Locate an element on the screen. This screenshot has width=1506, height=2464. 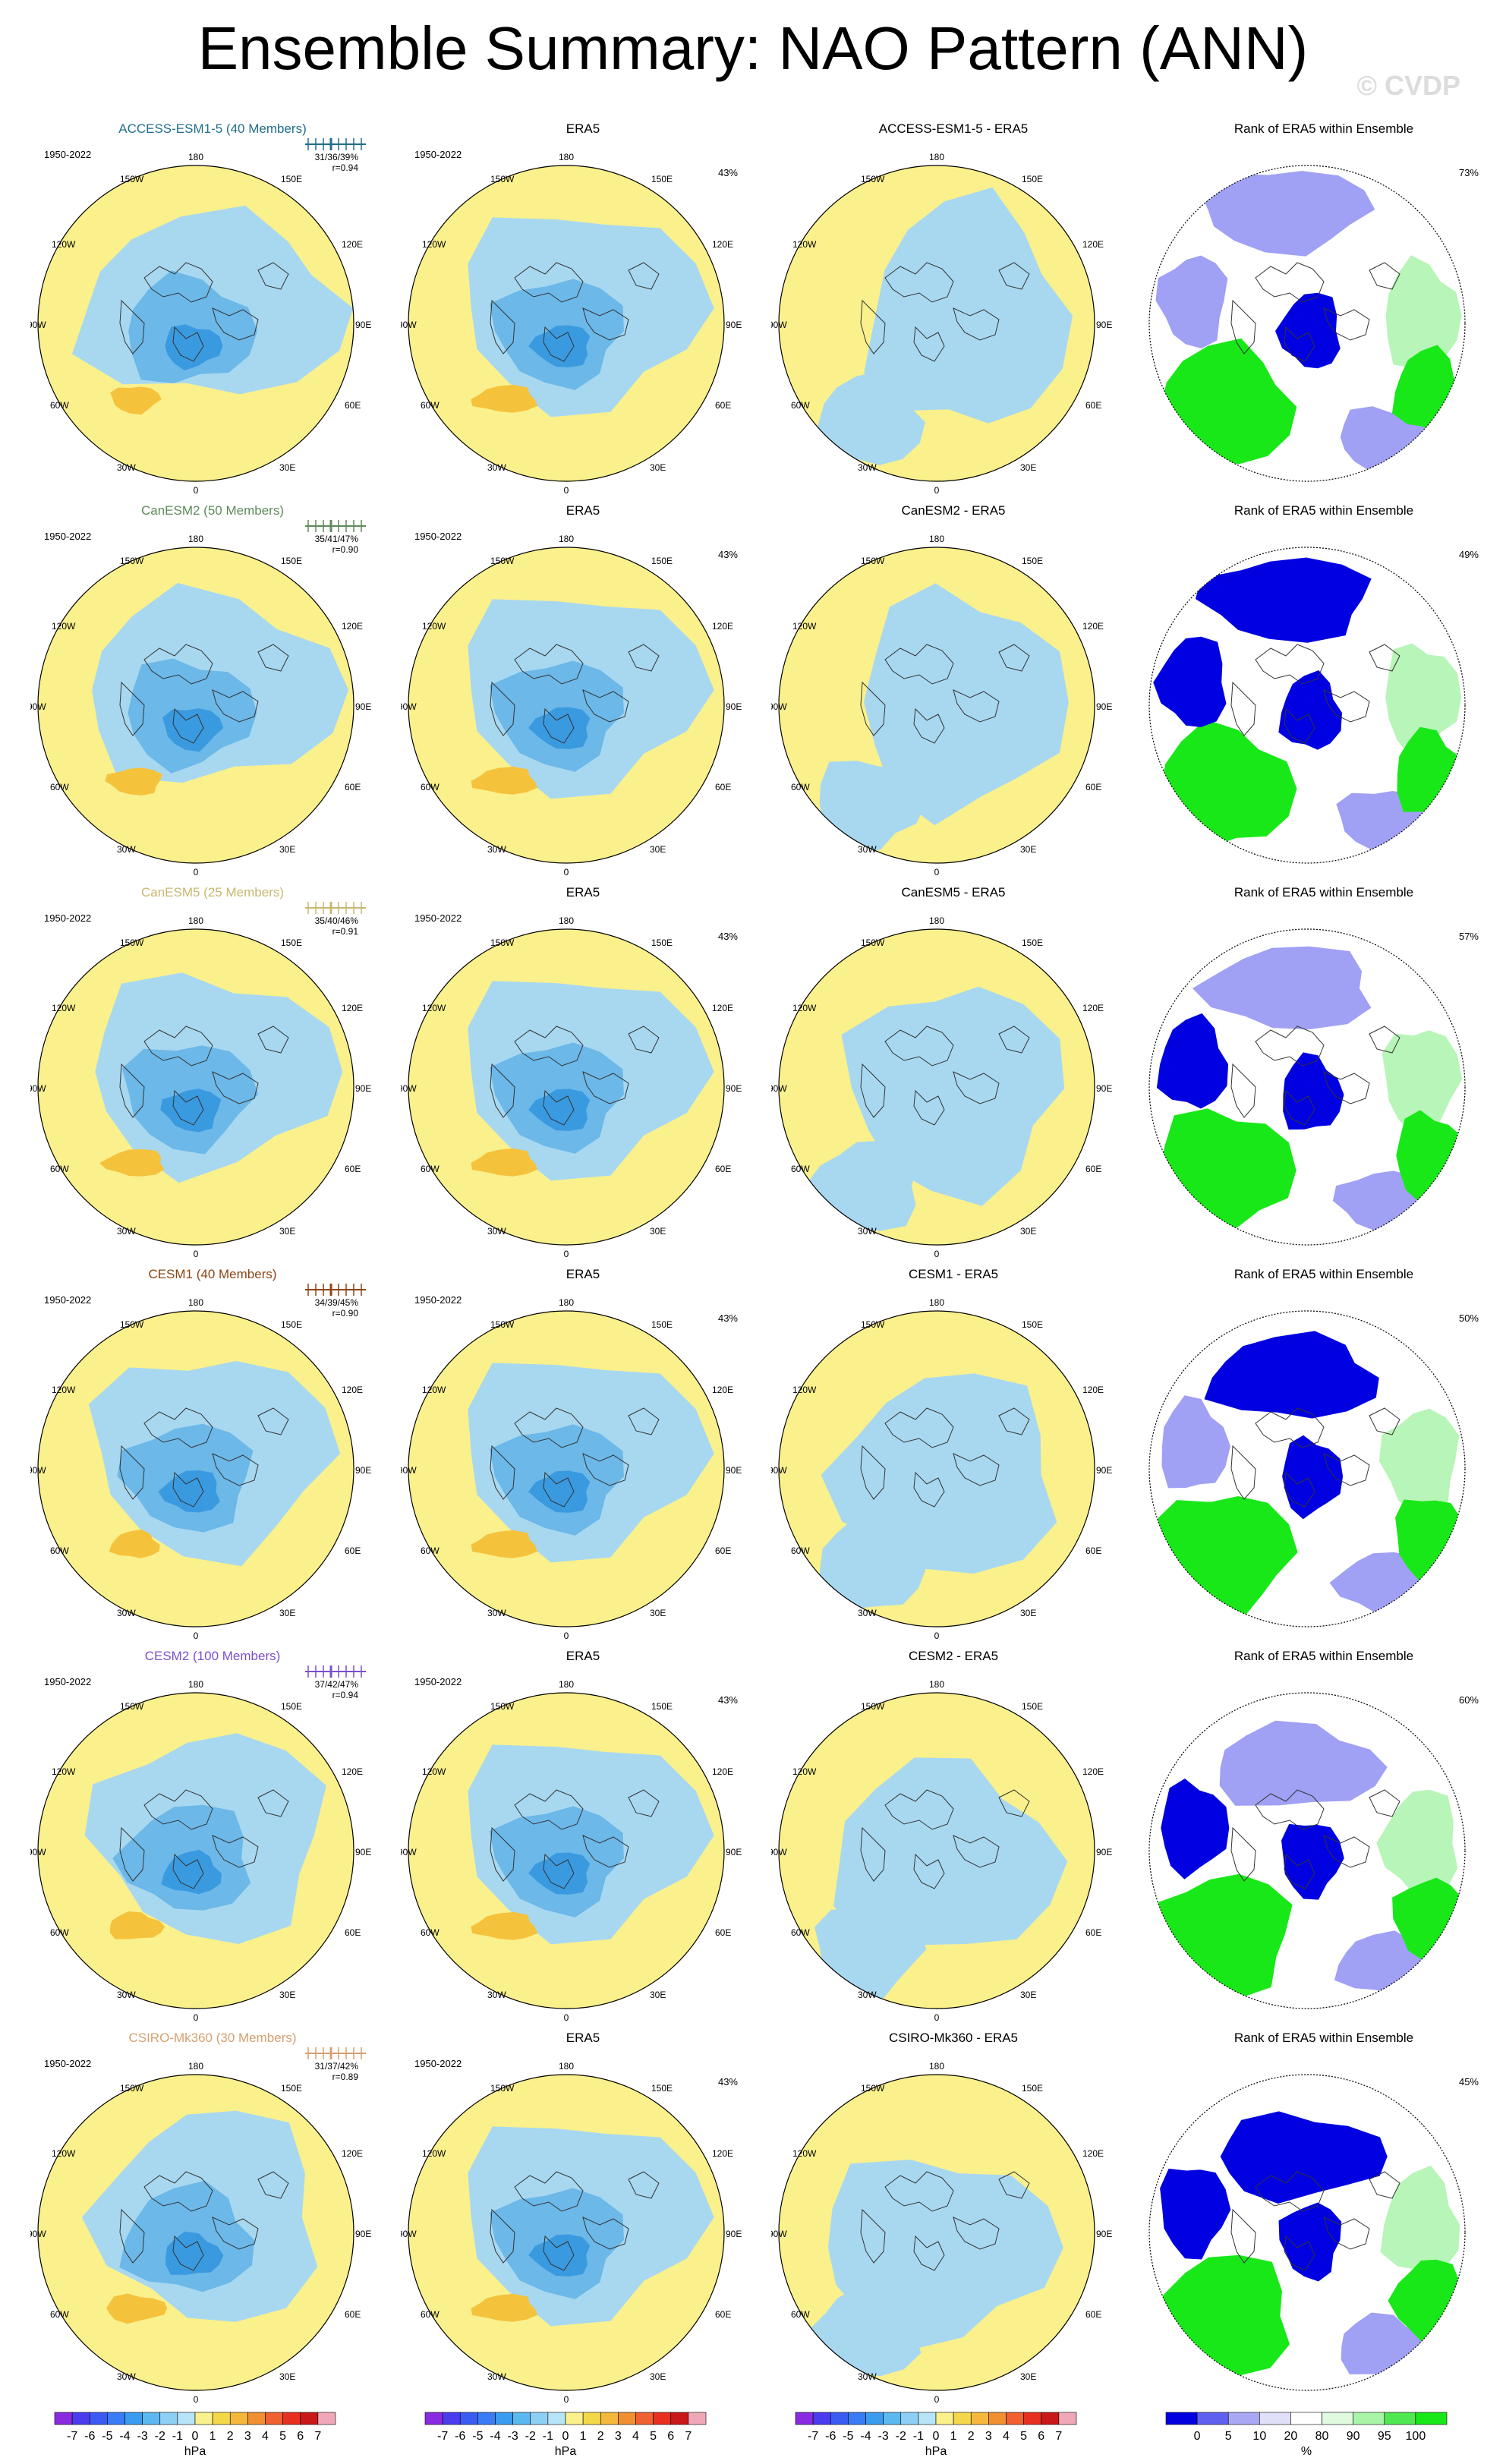
longitude-label: 90W is located at coordinates (409, 2234).